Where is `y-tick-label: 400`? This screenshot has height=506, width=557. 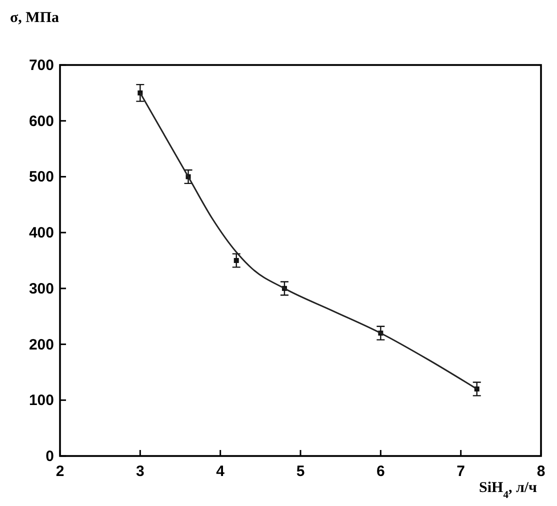
y-tick-label: 400 is located at coordinates (41, 233).